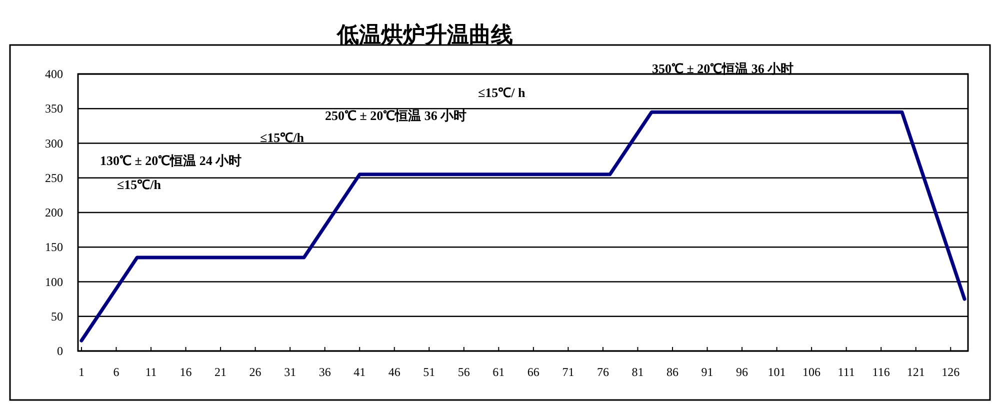 Image resolution: width=1000 pixels, height=412 pixels. I want to click on x-tick-label: 46, so click(394, 372).